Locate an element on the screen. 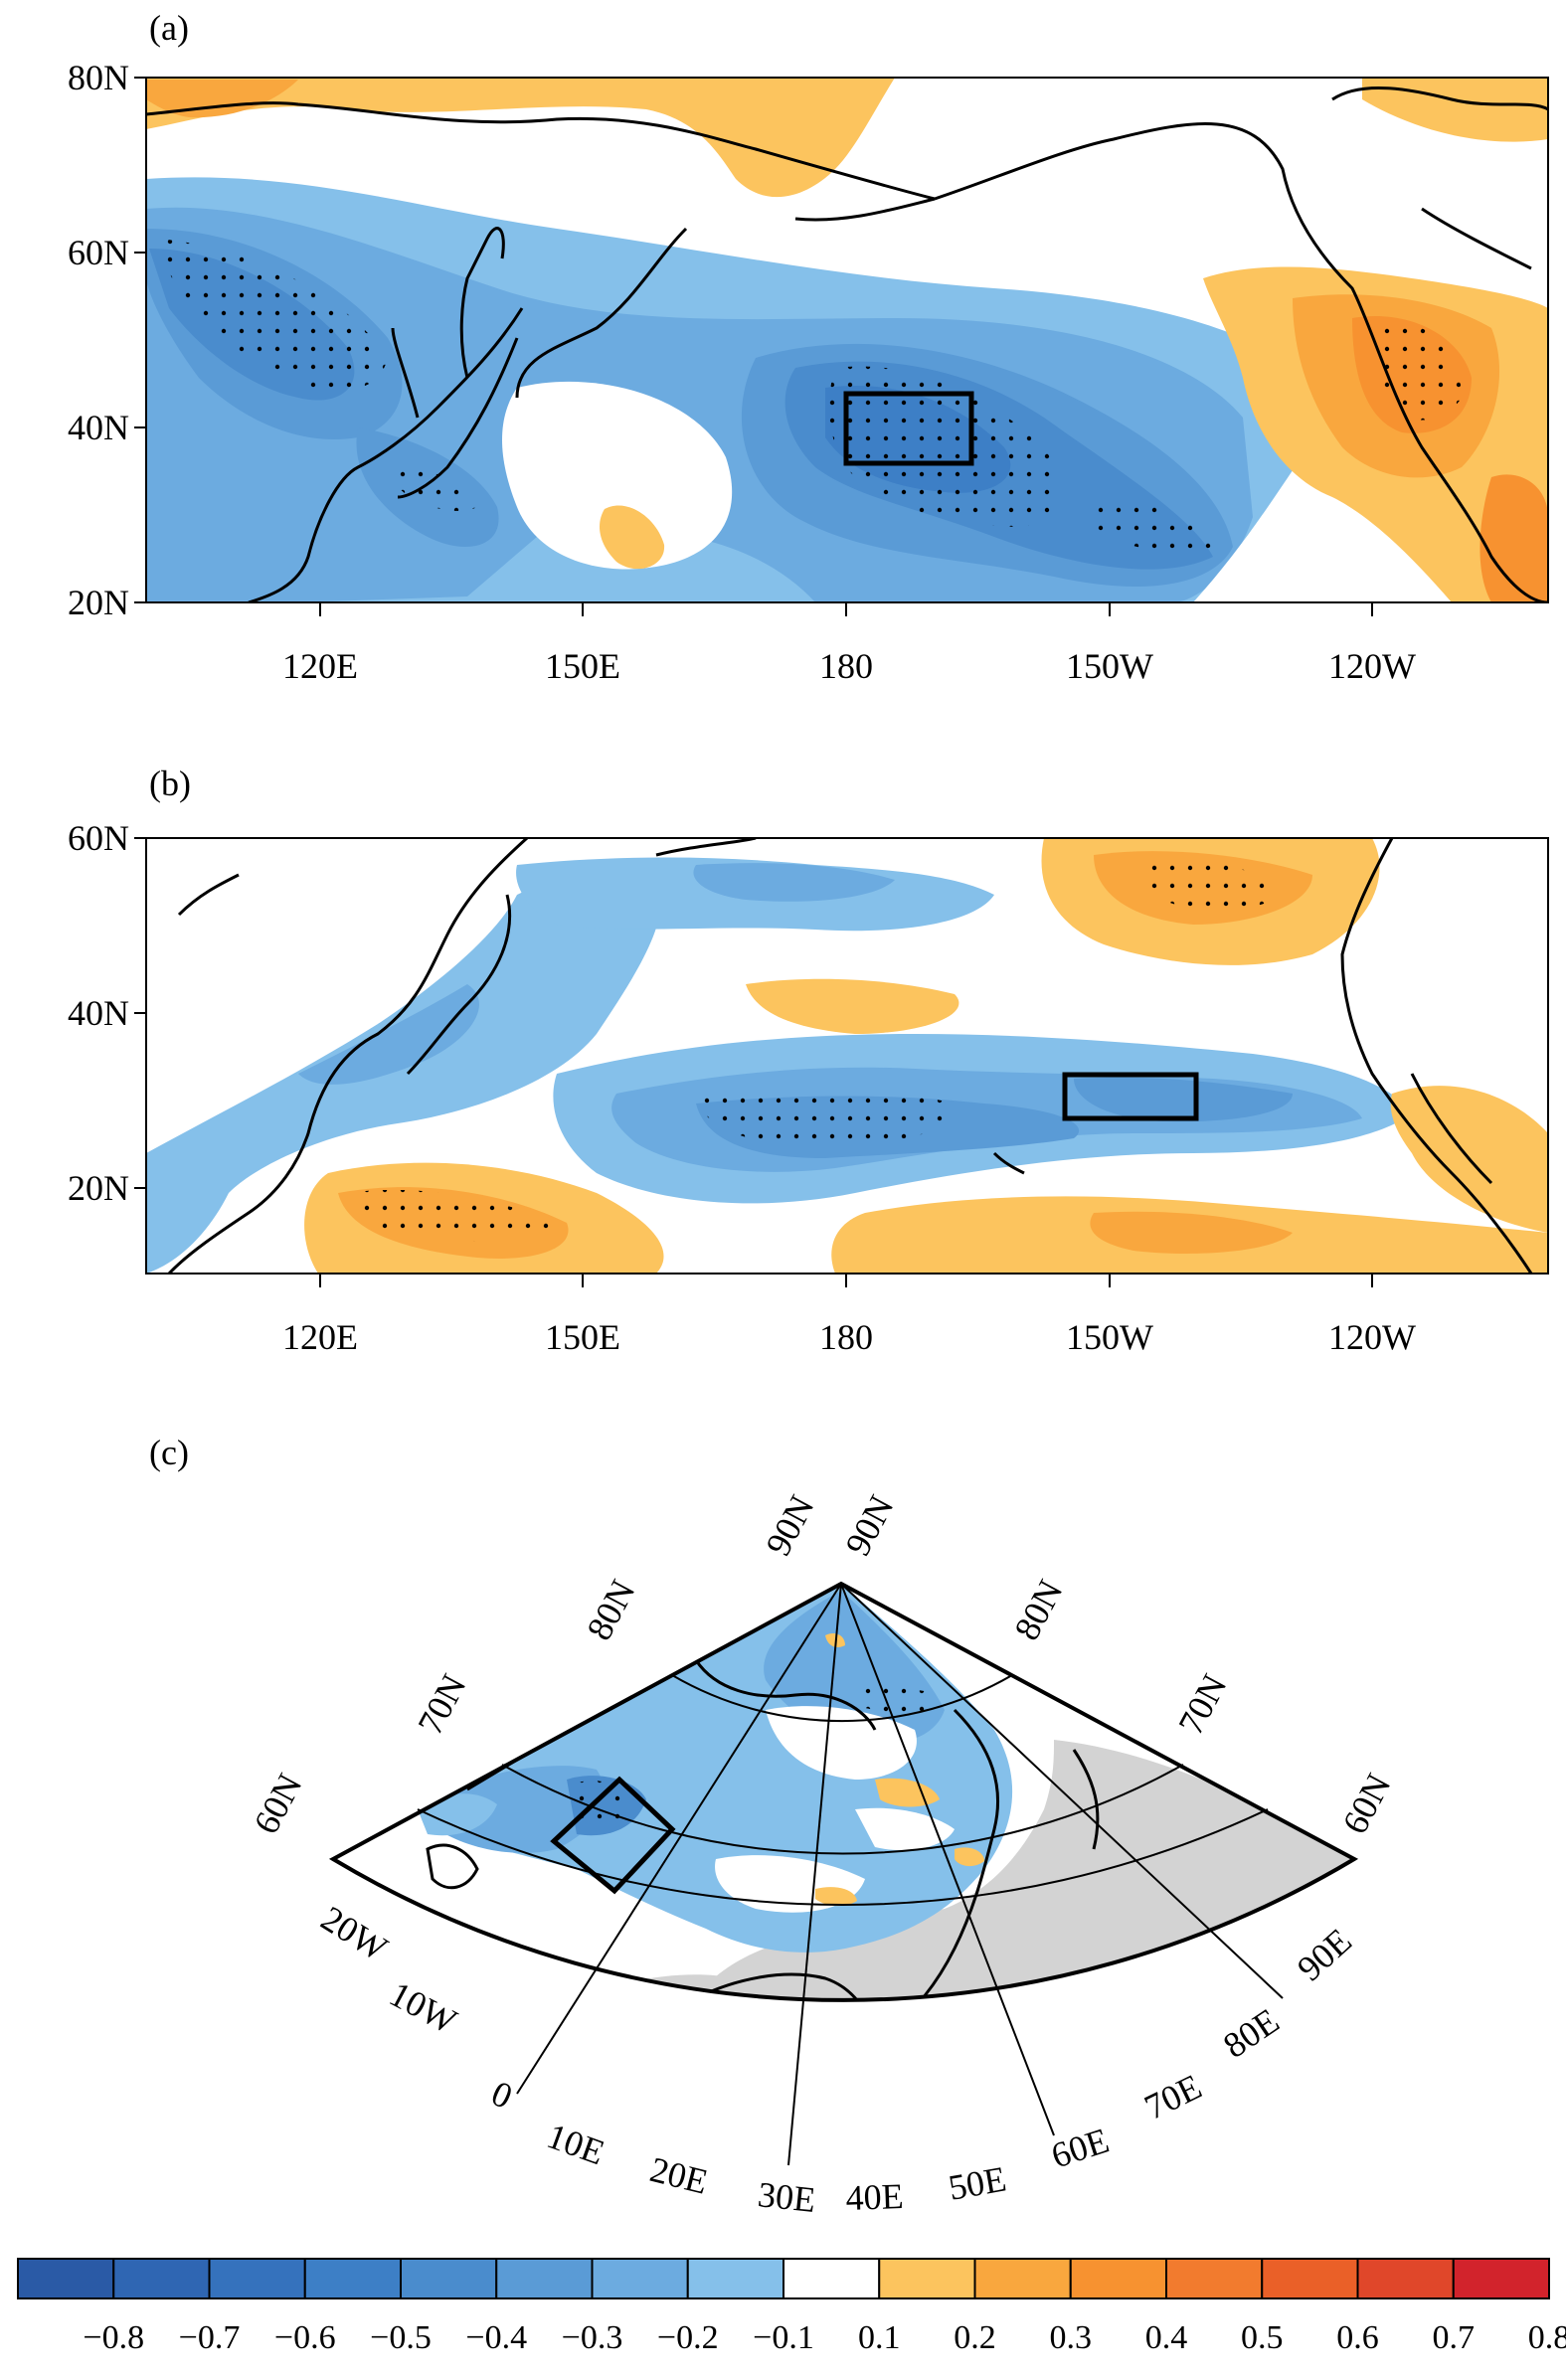 Image resolution: width=1566 pixels, height=2380 pixels. panel-c-lon-label: 0 is located at coordinates (503, 2095).